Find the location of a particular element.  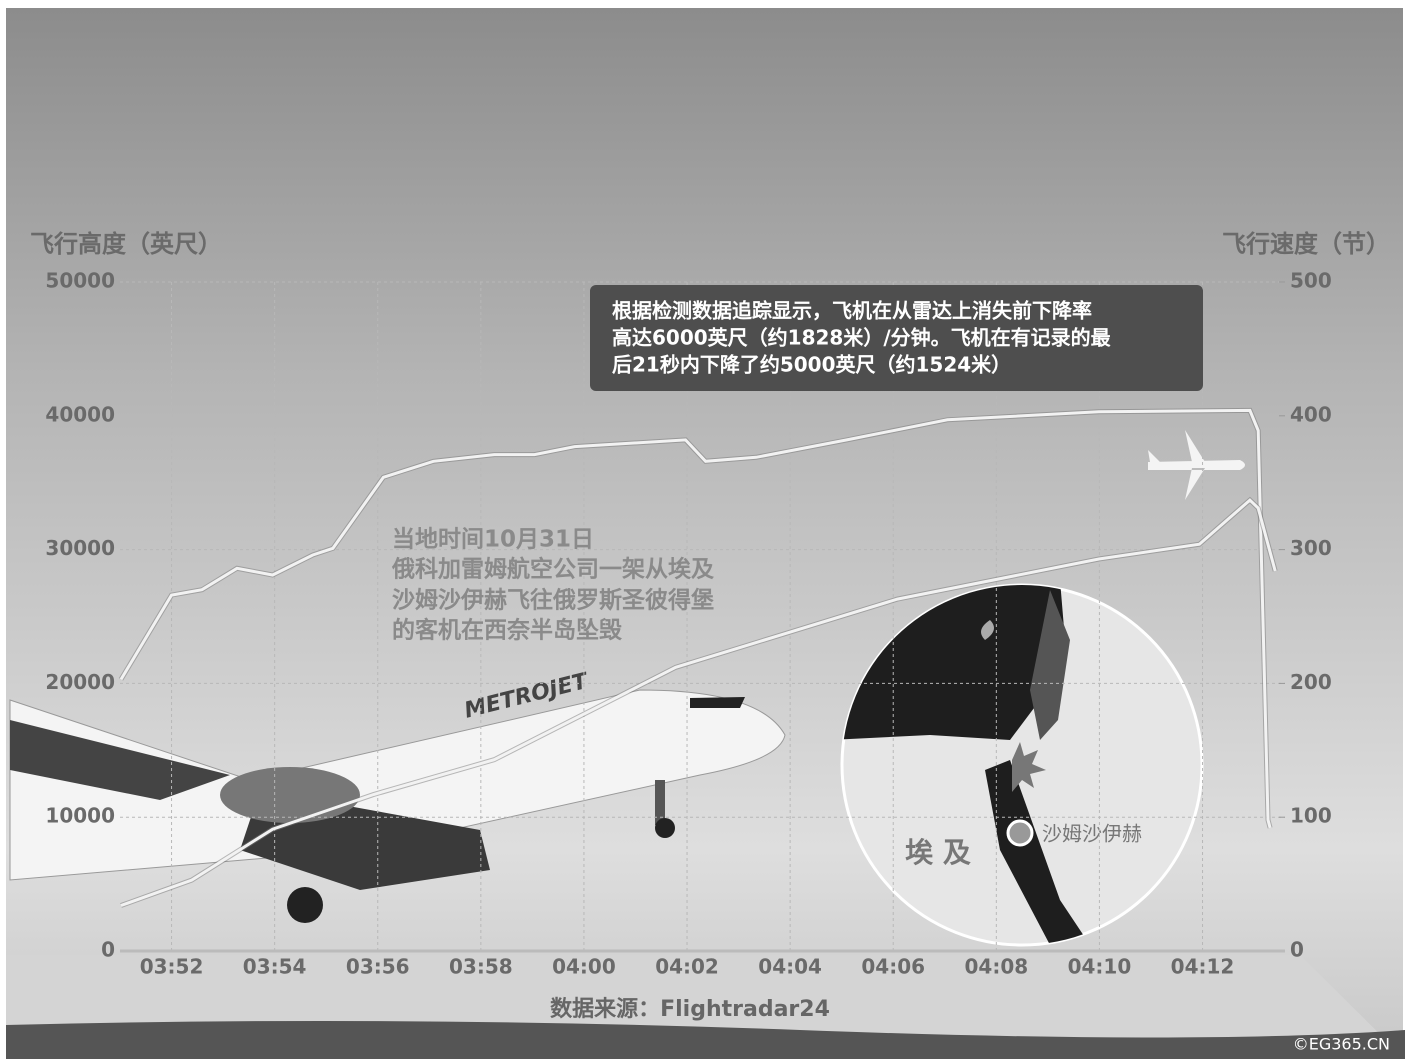

x-tick-label: 04:04 is located at coordinates (790, 967).